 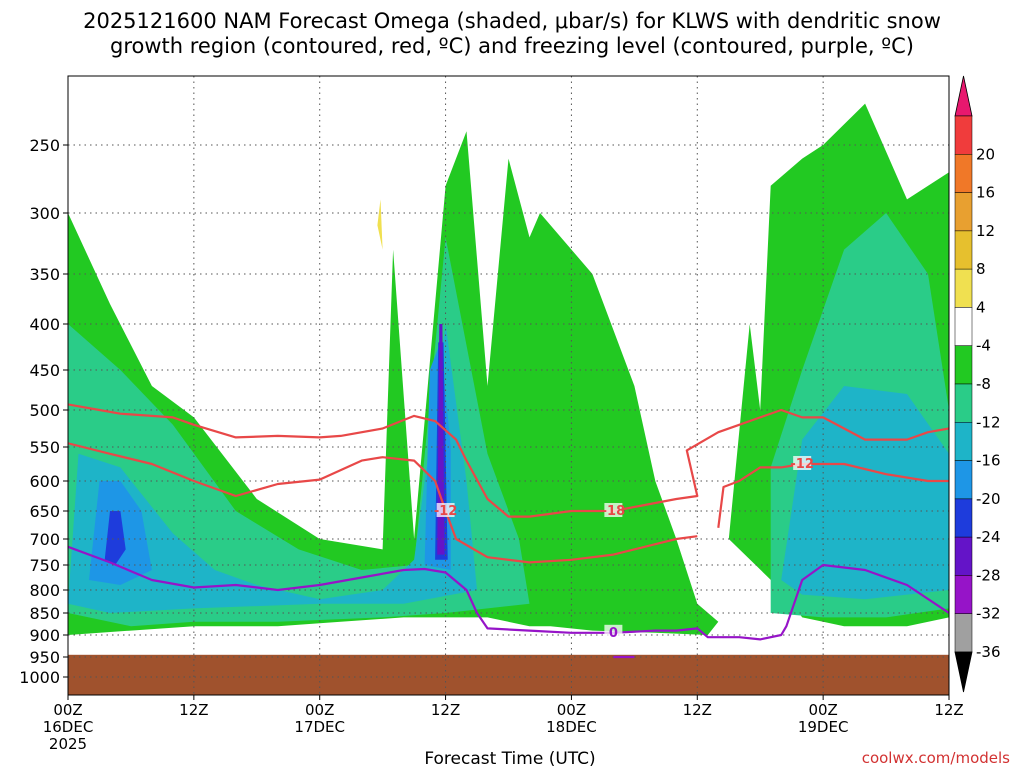 I want to click on y-tick-label: 600, so click(x=44, y=481).